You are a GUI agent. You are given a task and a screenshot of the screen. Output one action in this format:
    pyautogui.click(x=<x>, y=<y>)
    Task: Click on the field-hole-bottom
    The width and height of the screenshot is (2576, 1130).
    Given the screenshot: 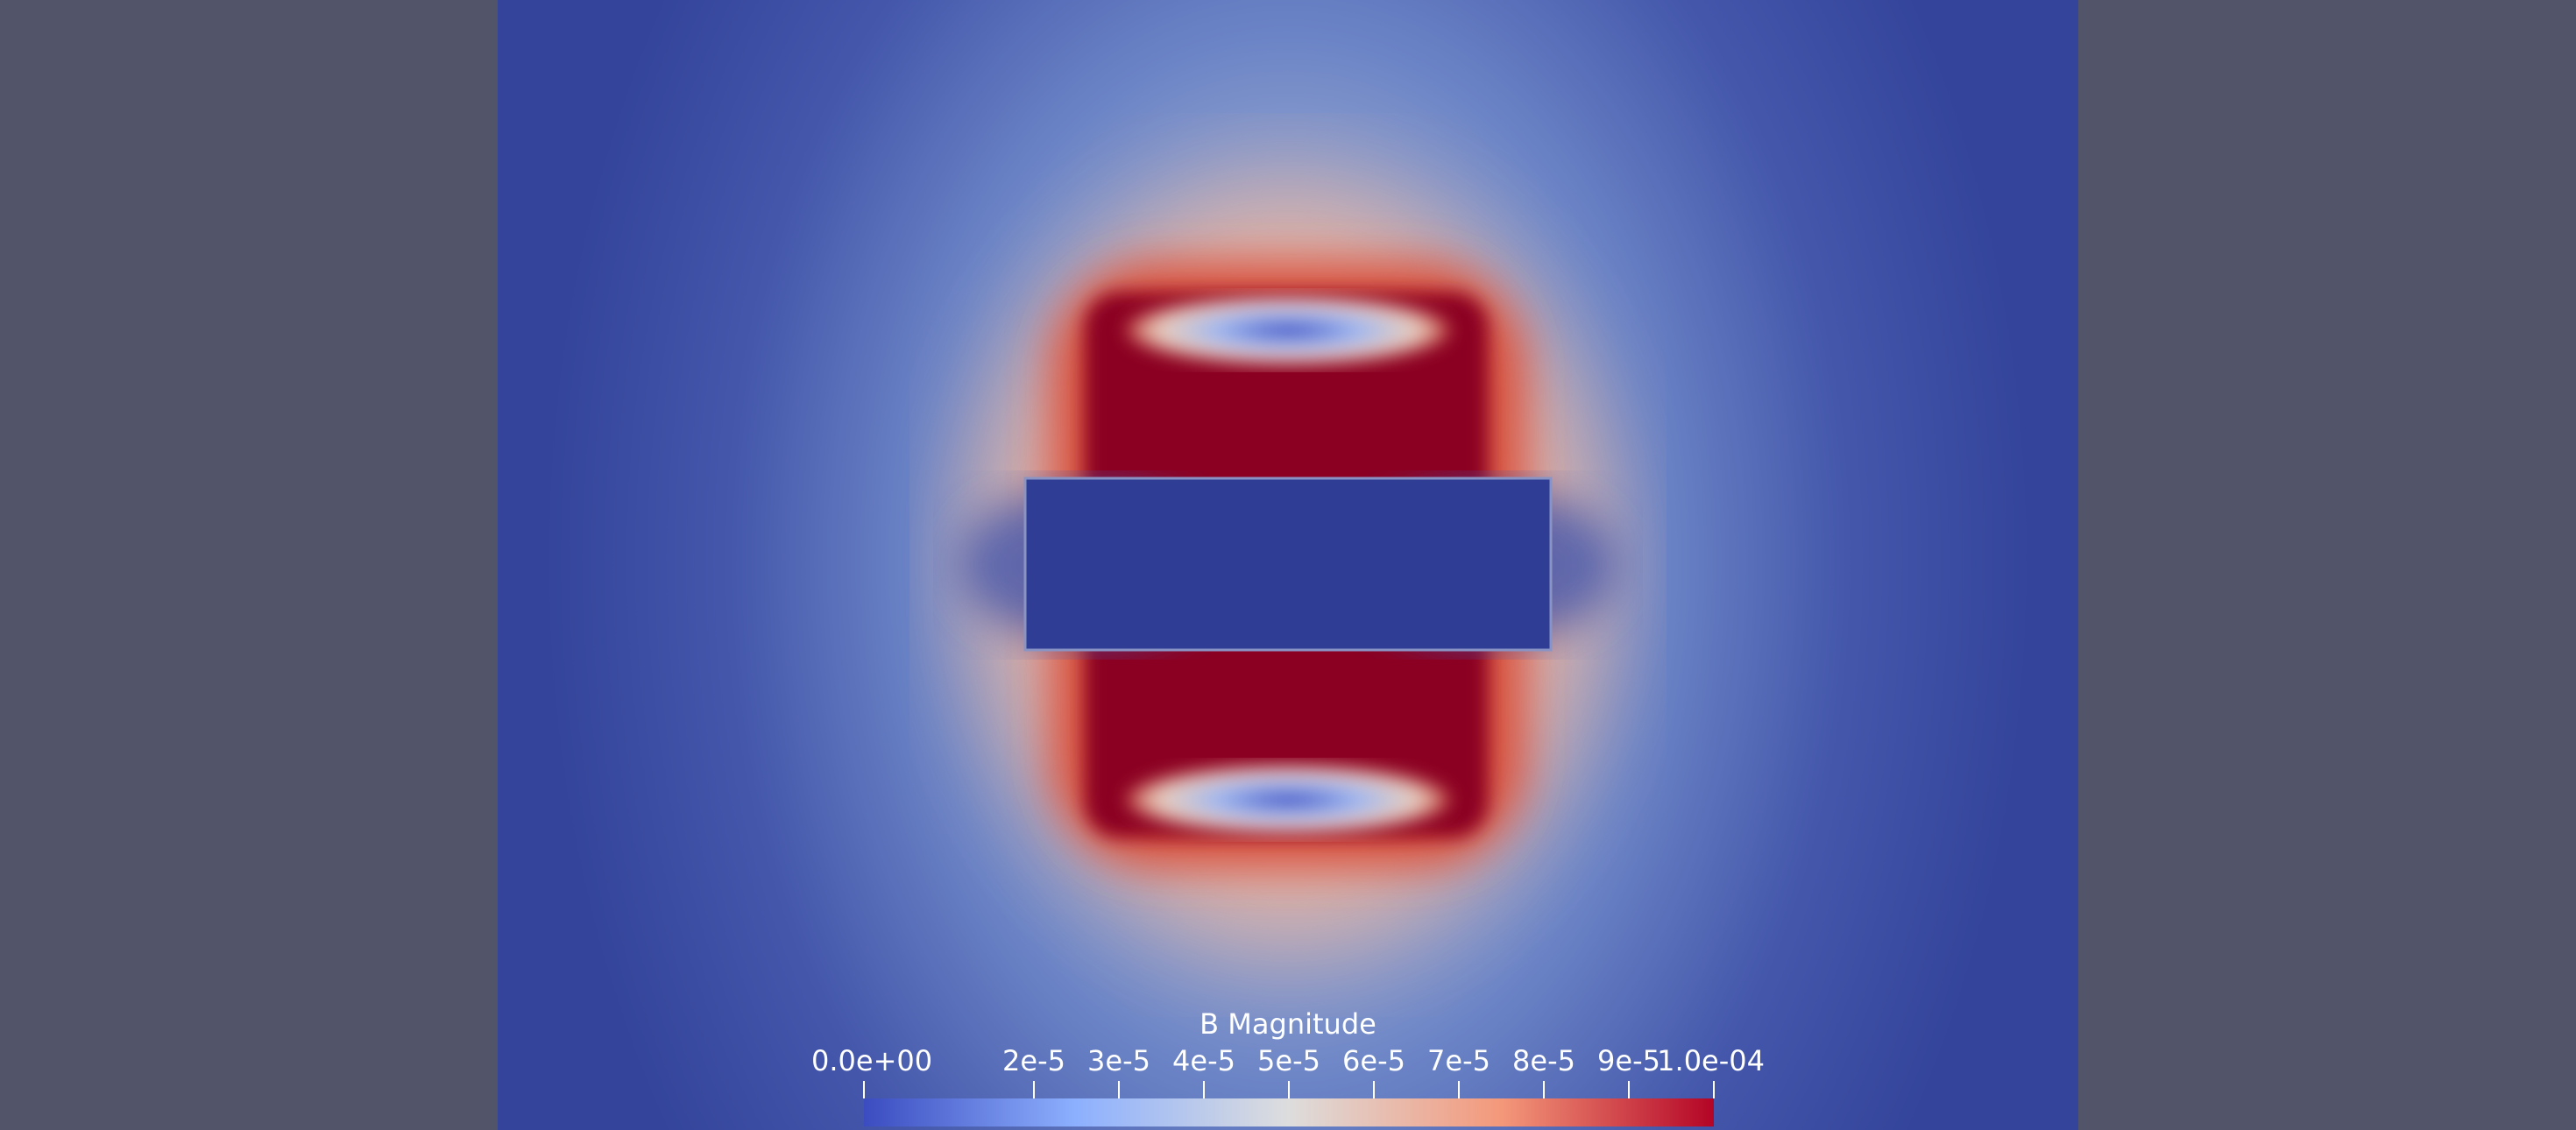 What is the action you would take?
    pyautogui.click(x=1288, y=800)
    